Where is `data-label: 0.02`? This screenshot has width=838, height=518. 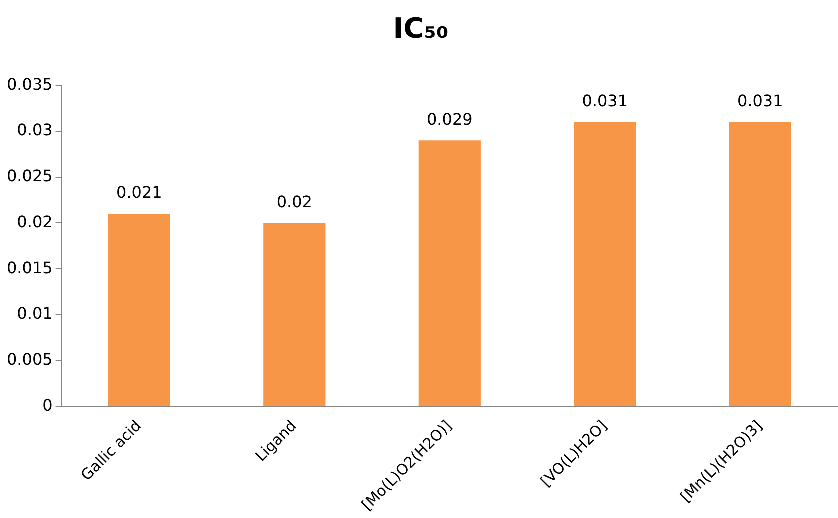
data-label: 0.02 is located at coordinates (294, 202).